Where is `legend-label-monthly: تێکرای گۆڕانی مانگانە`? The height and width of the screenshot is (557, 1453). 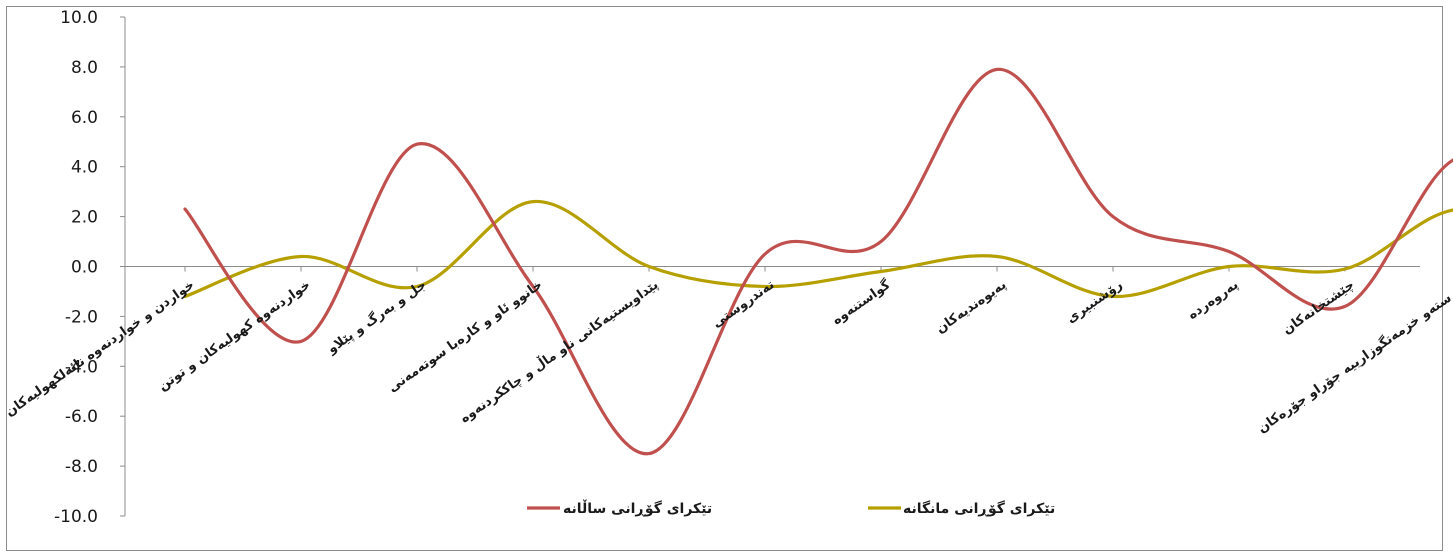 legend-label-monthly: تێکرای گۆڕانی مانگانە is located at coordinates (979, 508).